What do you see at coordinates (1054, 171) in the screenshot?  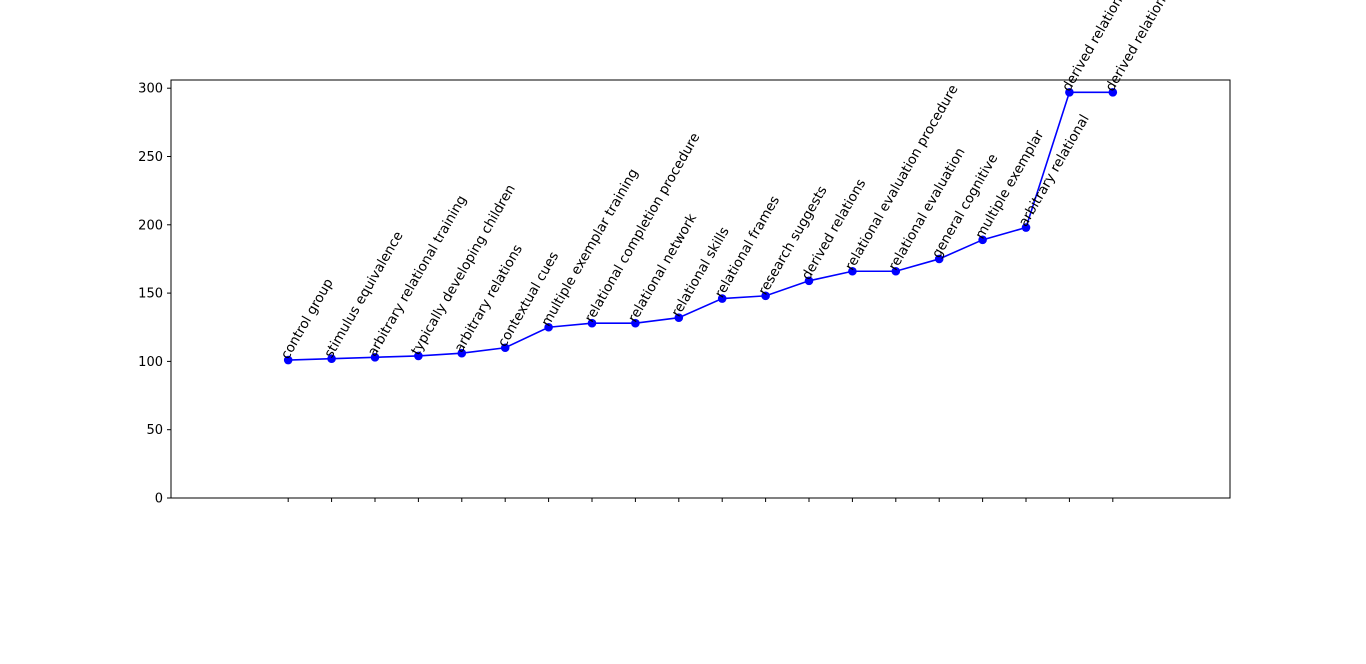 I see `point-label: arbitrary relational` at bounding box center [1054, 171].